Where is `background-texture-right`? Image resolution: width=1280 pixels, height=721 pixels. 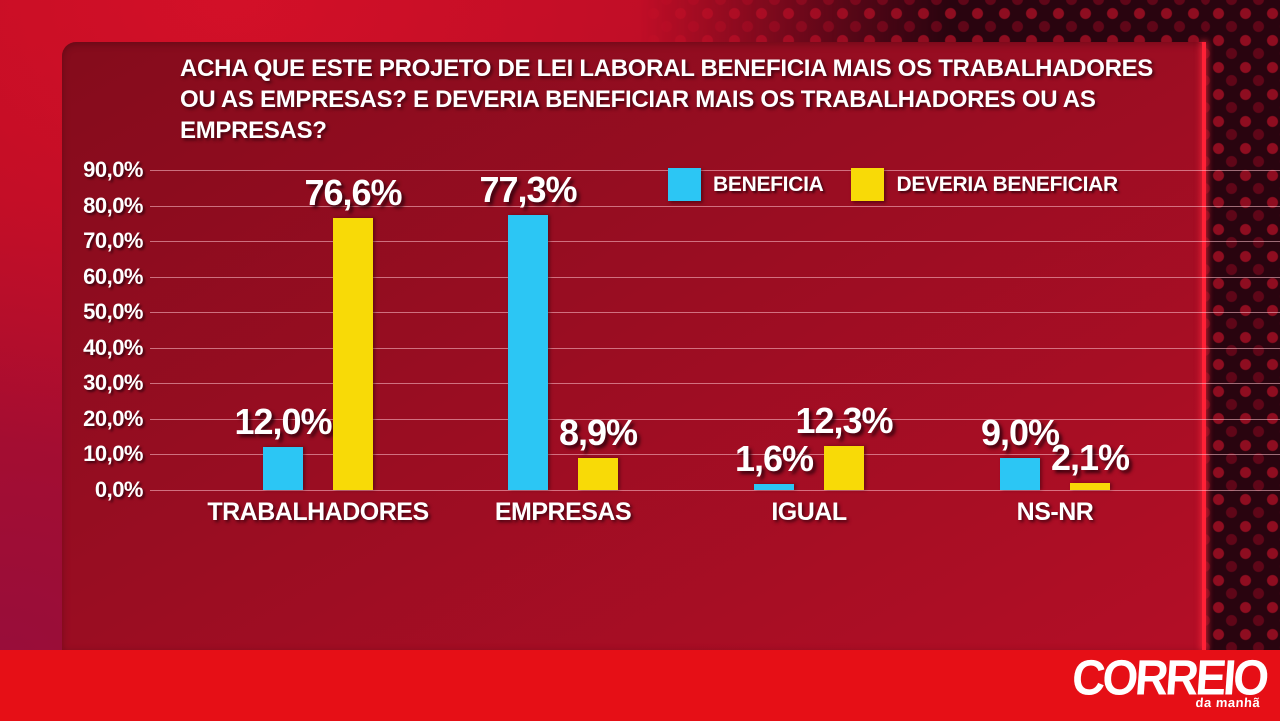
background-texture-right is located at coordinates (1242, 325).